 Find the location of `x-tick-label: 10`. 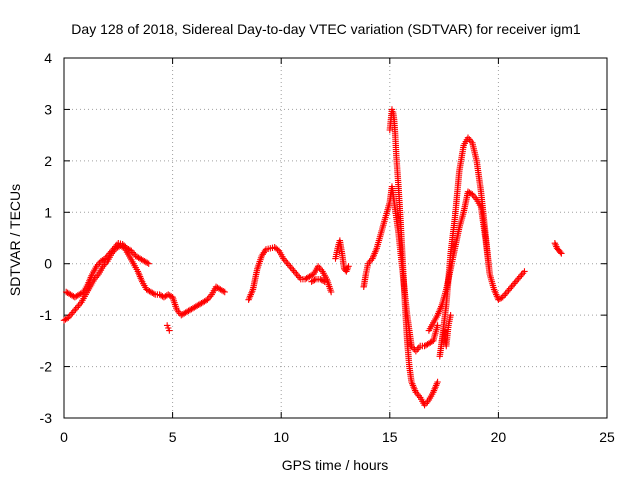

x-tick-label: 10 is located at coordinates (281, 437).